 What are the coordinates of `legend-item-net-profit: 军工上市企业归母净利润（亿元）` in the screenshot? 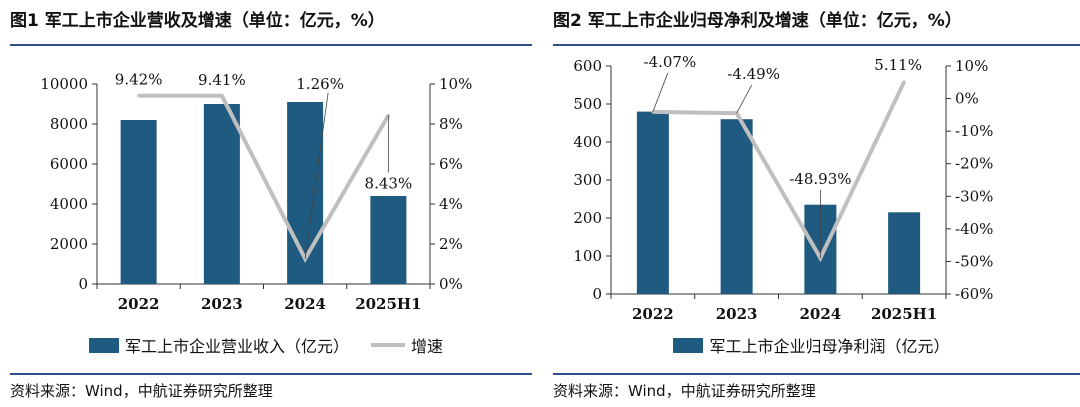 It's located at (811, 345).